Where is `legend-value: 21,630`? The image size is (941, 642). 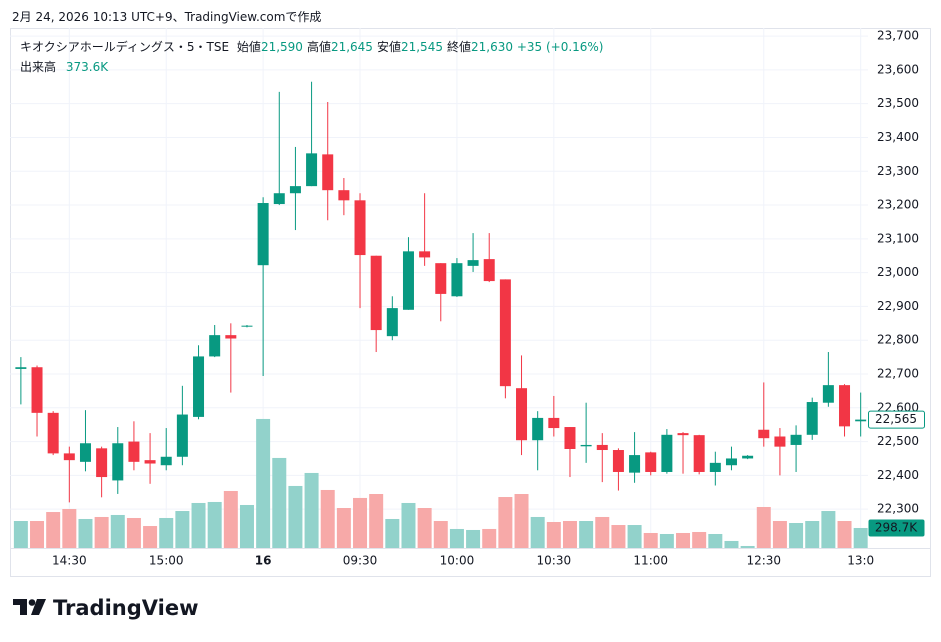 legend-value: 21,630 is located at coordinates (491, 47).